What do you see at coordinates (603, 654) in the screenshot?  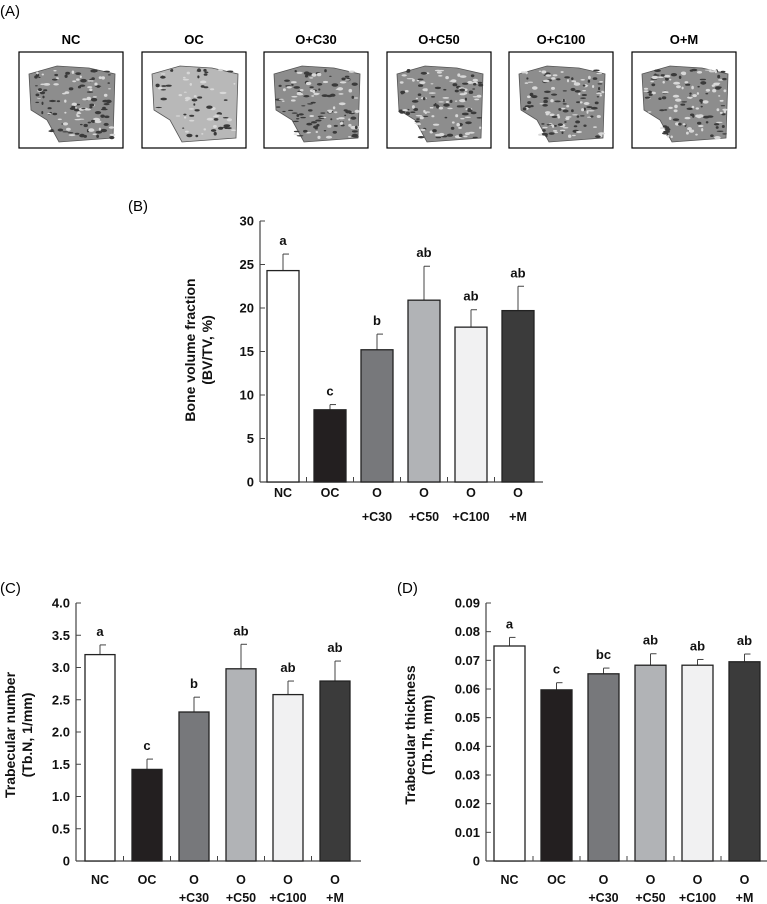 I see `significance-label: bc` at bounding box center [603, 654].